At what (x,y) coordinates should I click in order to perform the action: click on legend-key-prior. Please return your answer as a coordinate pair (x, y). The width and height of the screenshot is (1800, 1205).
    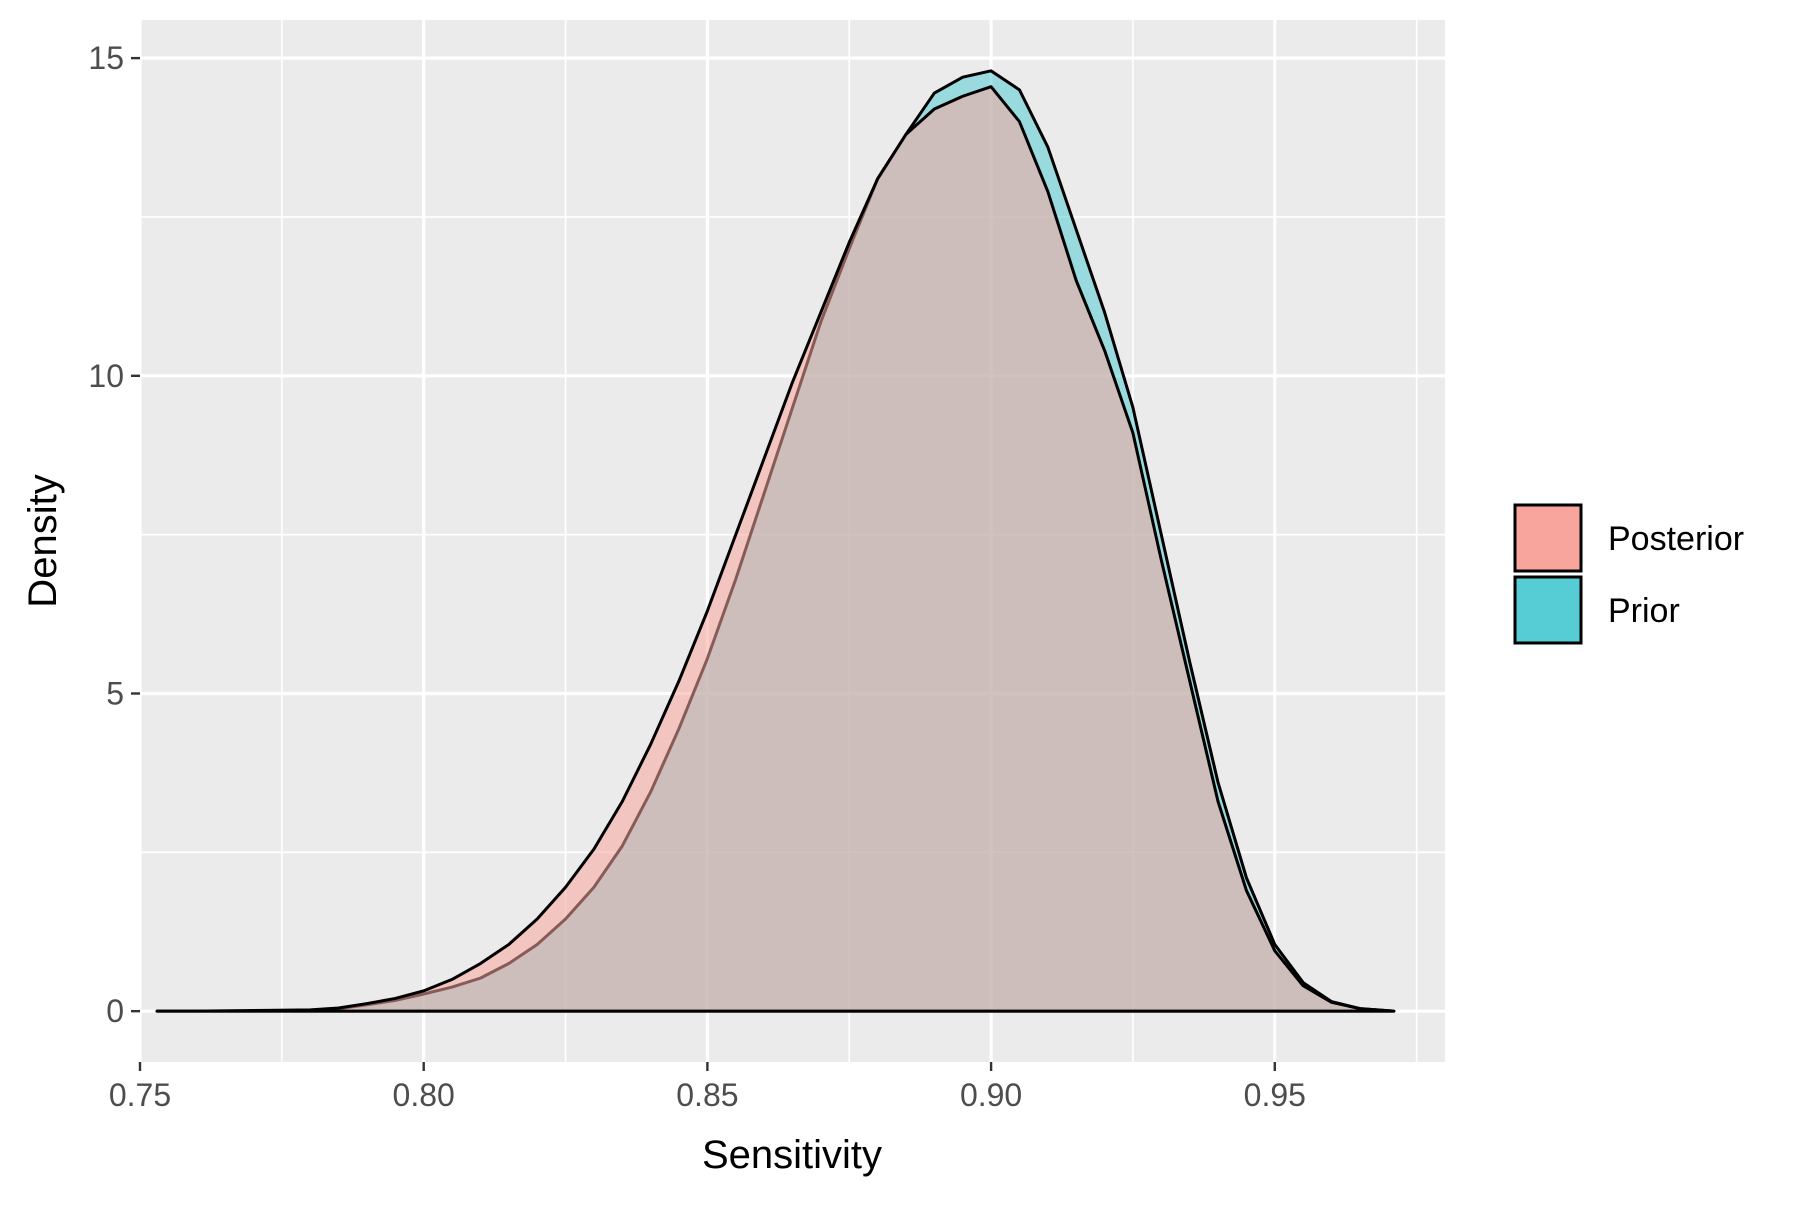
    Looking at the image, I should click on (1548, 610).